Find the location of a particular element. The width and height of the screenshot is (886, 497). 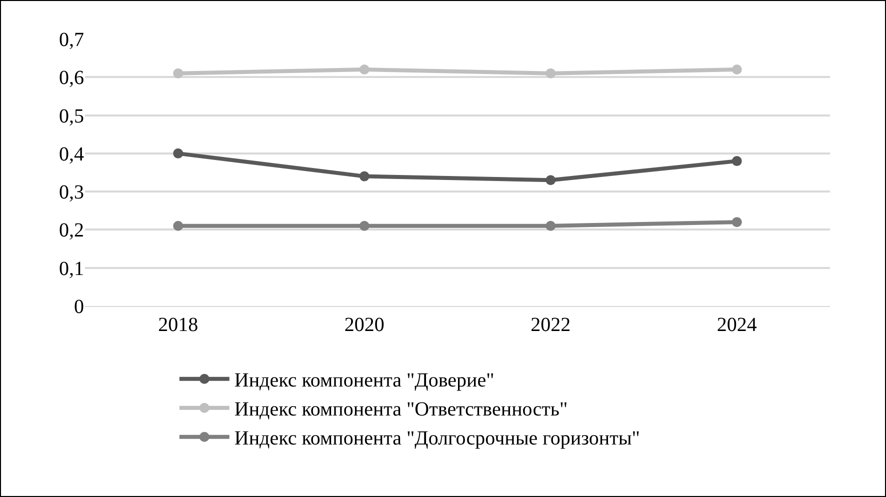

y-tick-label: 0,7 is located at coordinates (71, 40).